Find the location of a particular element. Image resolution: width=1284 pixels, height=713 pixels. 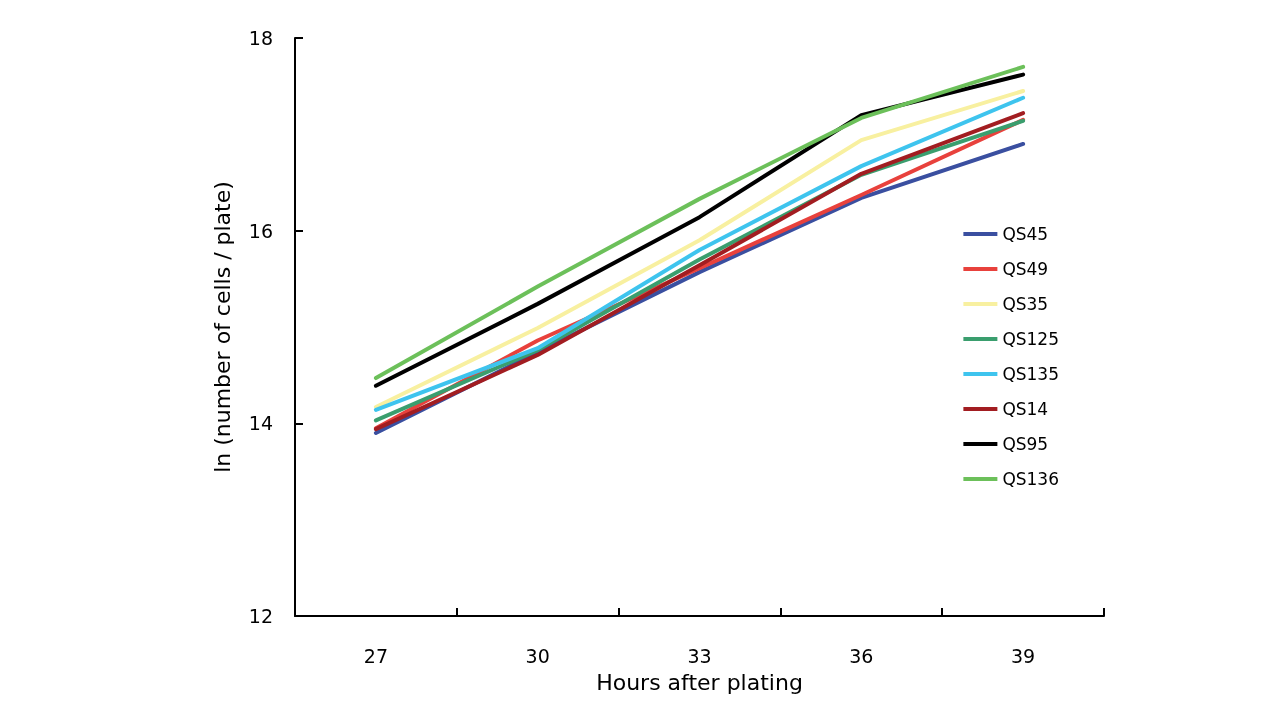

legend-label: QS136 is located at coordinates (1031, 479).